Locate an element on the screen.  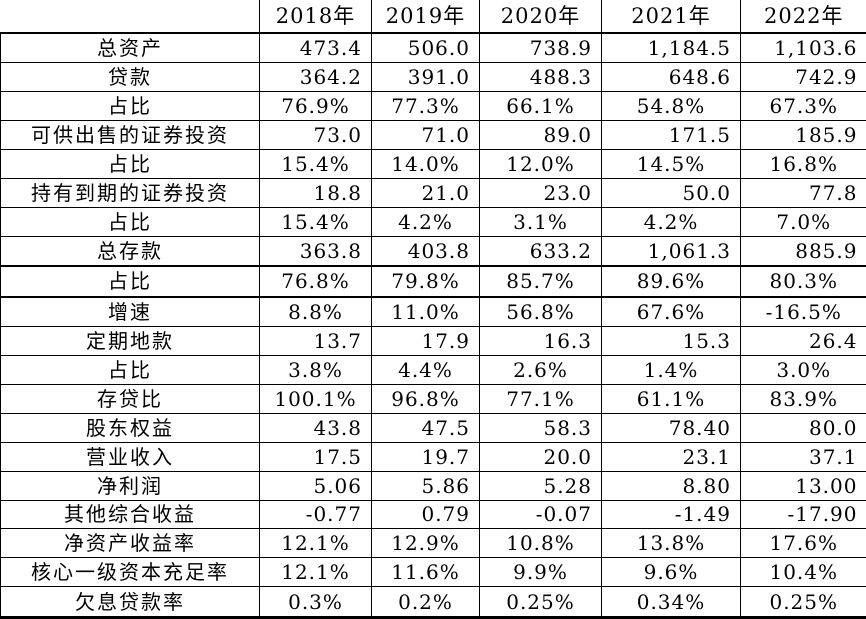
cell-value: 364.2 is located at coordinates (315, 77).